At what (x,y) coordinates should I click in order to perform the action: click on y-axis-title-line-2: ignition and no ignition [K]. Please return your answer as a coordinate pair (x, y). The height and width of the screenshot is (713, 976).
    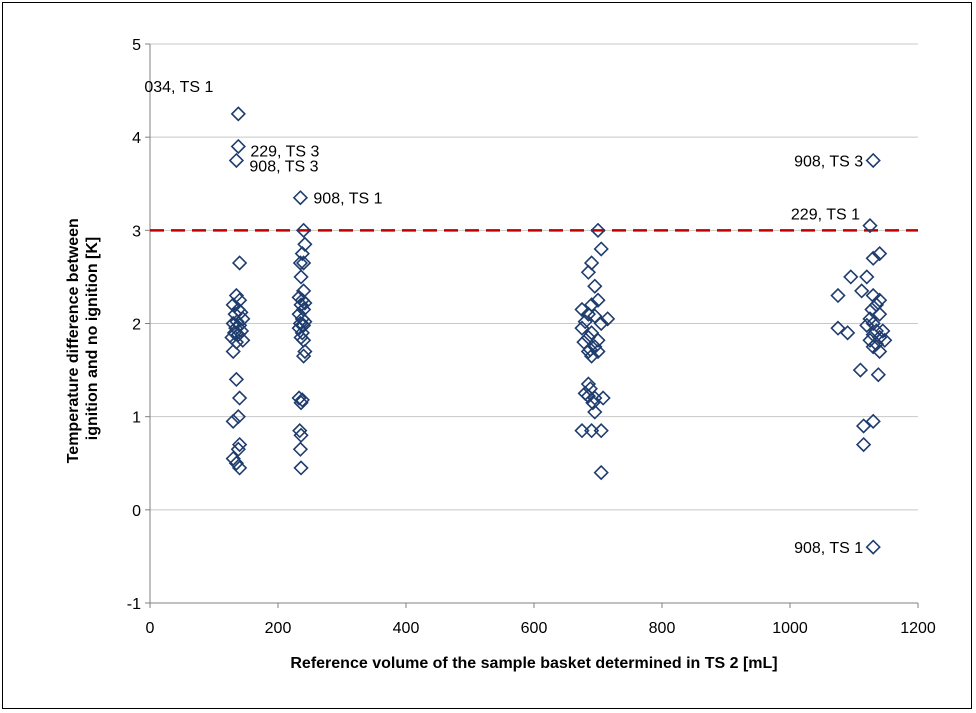
    Looking at the image, I should click on (92, 339).